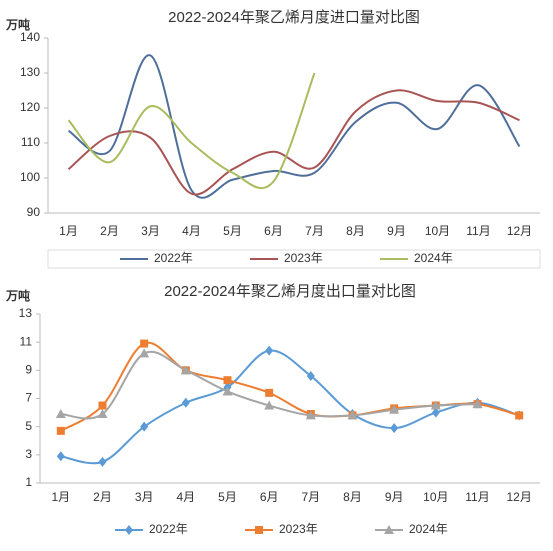 The height and width of the screenshot is (551, 553). I want to click on y-tick-label: 130, so click(30, 72).